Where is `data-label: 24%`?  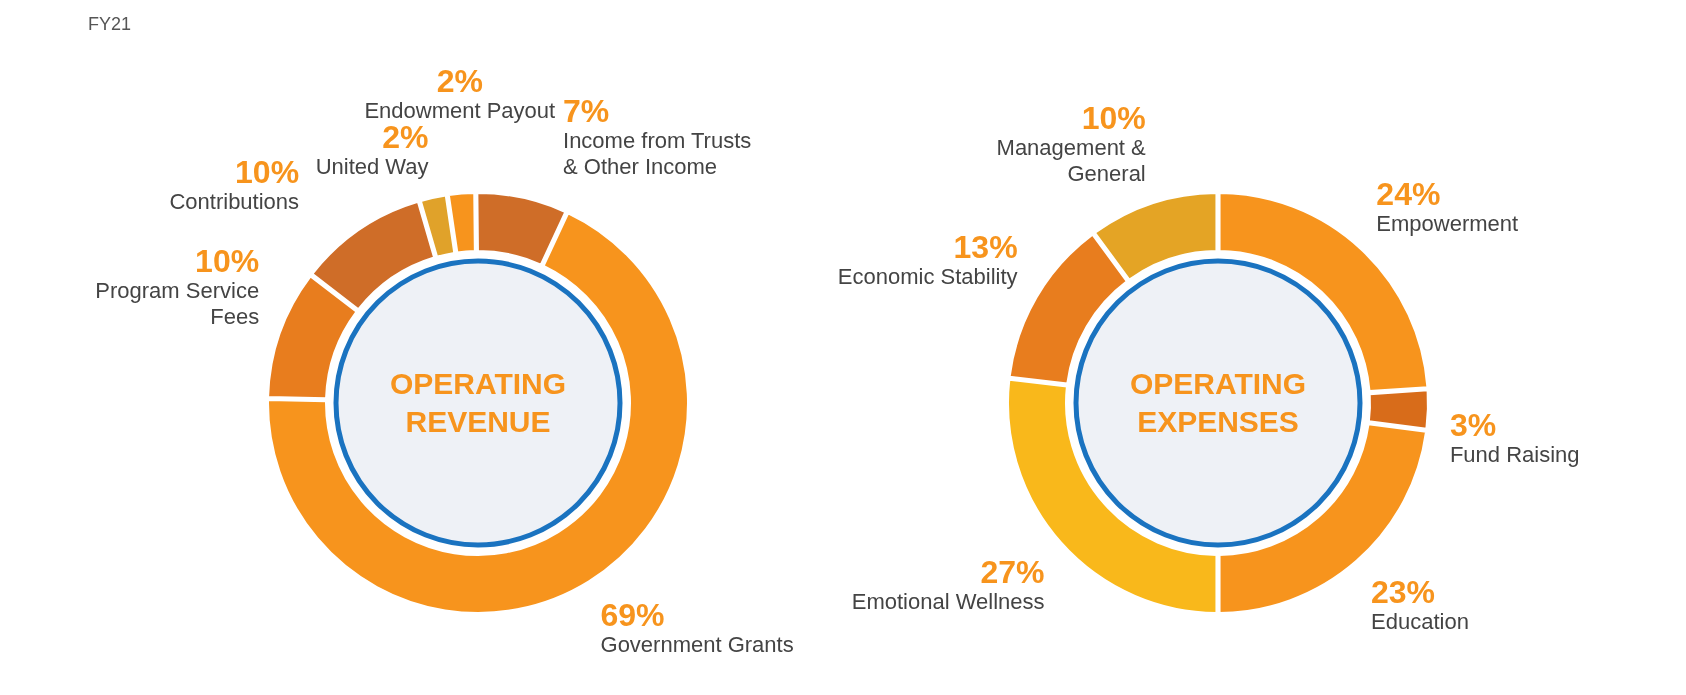
data-label: 24% is located at coordinates (1408, 194).